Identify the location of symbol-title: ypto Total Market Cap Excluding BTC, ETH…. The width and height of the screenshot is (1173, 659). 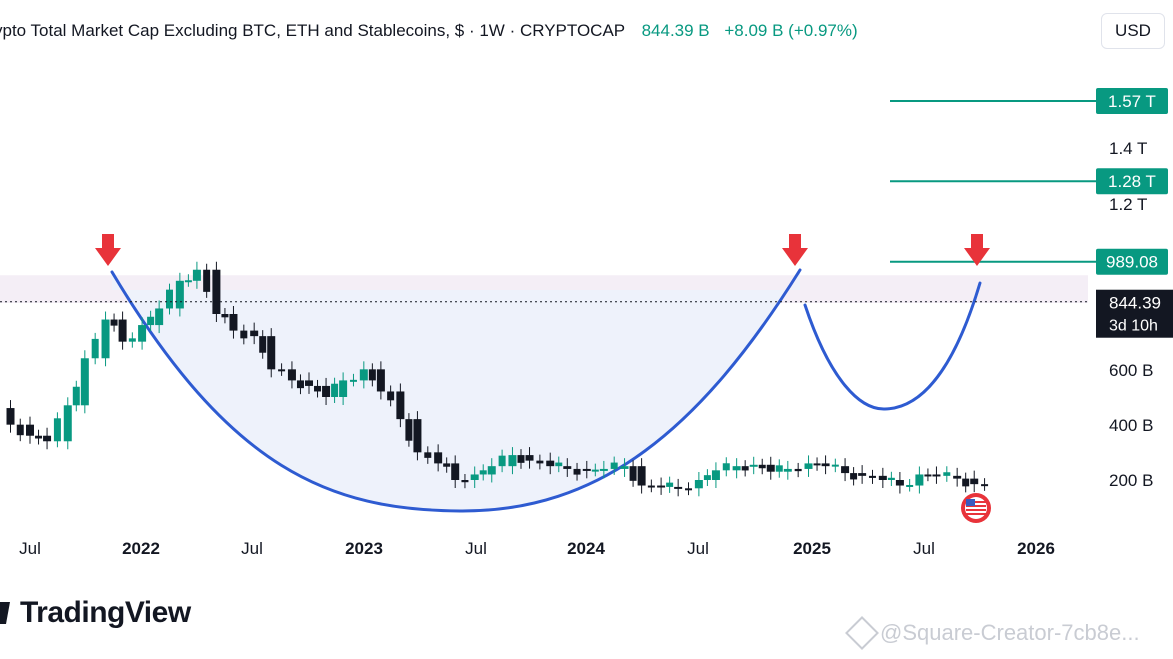
(429, 31).